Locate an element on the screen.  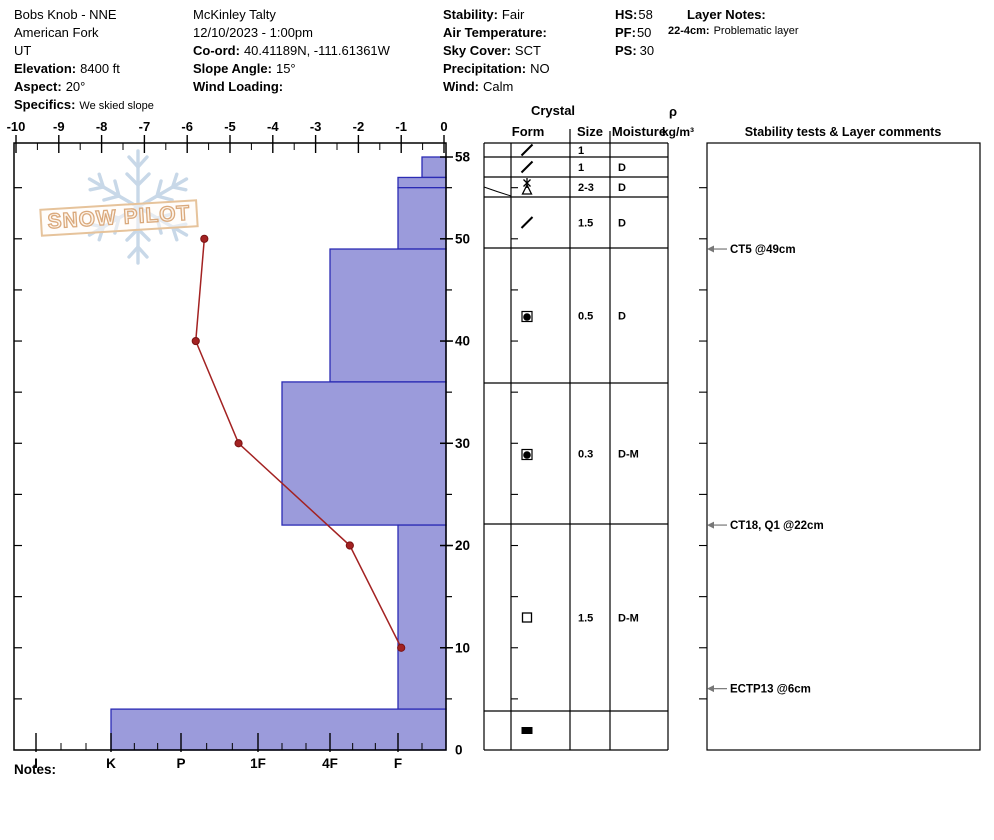
depth-tick-label: 40 is located at coordinates (462, 341).